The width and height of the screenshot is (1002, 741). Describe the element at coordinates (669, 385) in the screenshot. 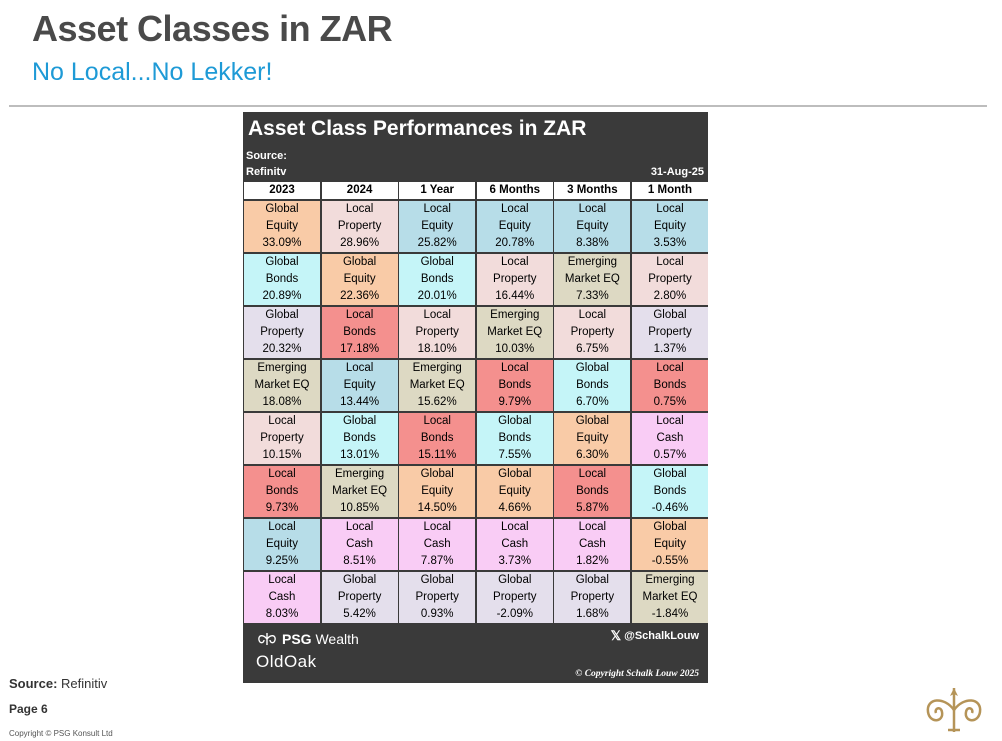

I see `performance-cell: Local Bonds 0.75%` at that location.